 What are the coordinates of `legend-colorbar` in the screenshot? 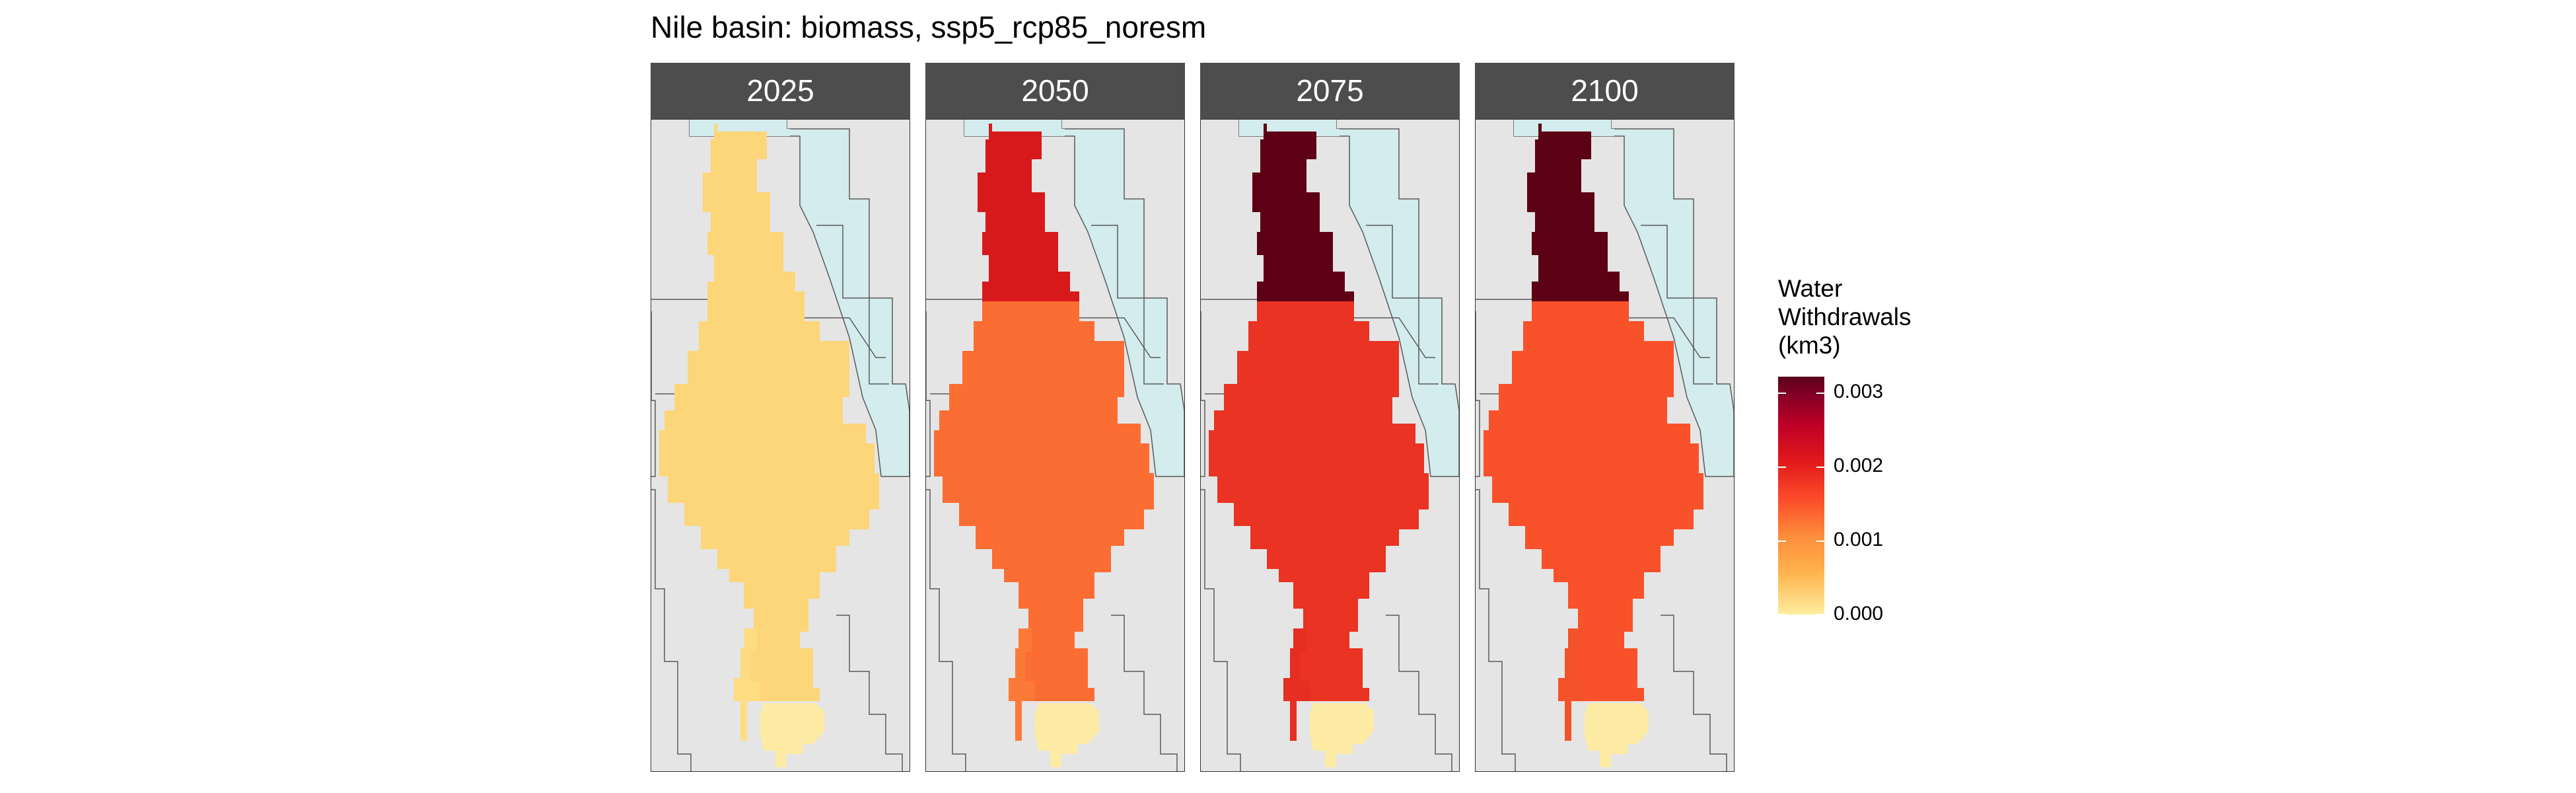 It's located at (1801, 496).